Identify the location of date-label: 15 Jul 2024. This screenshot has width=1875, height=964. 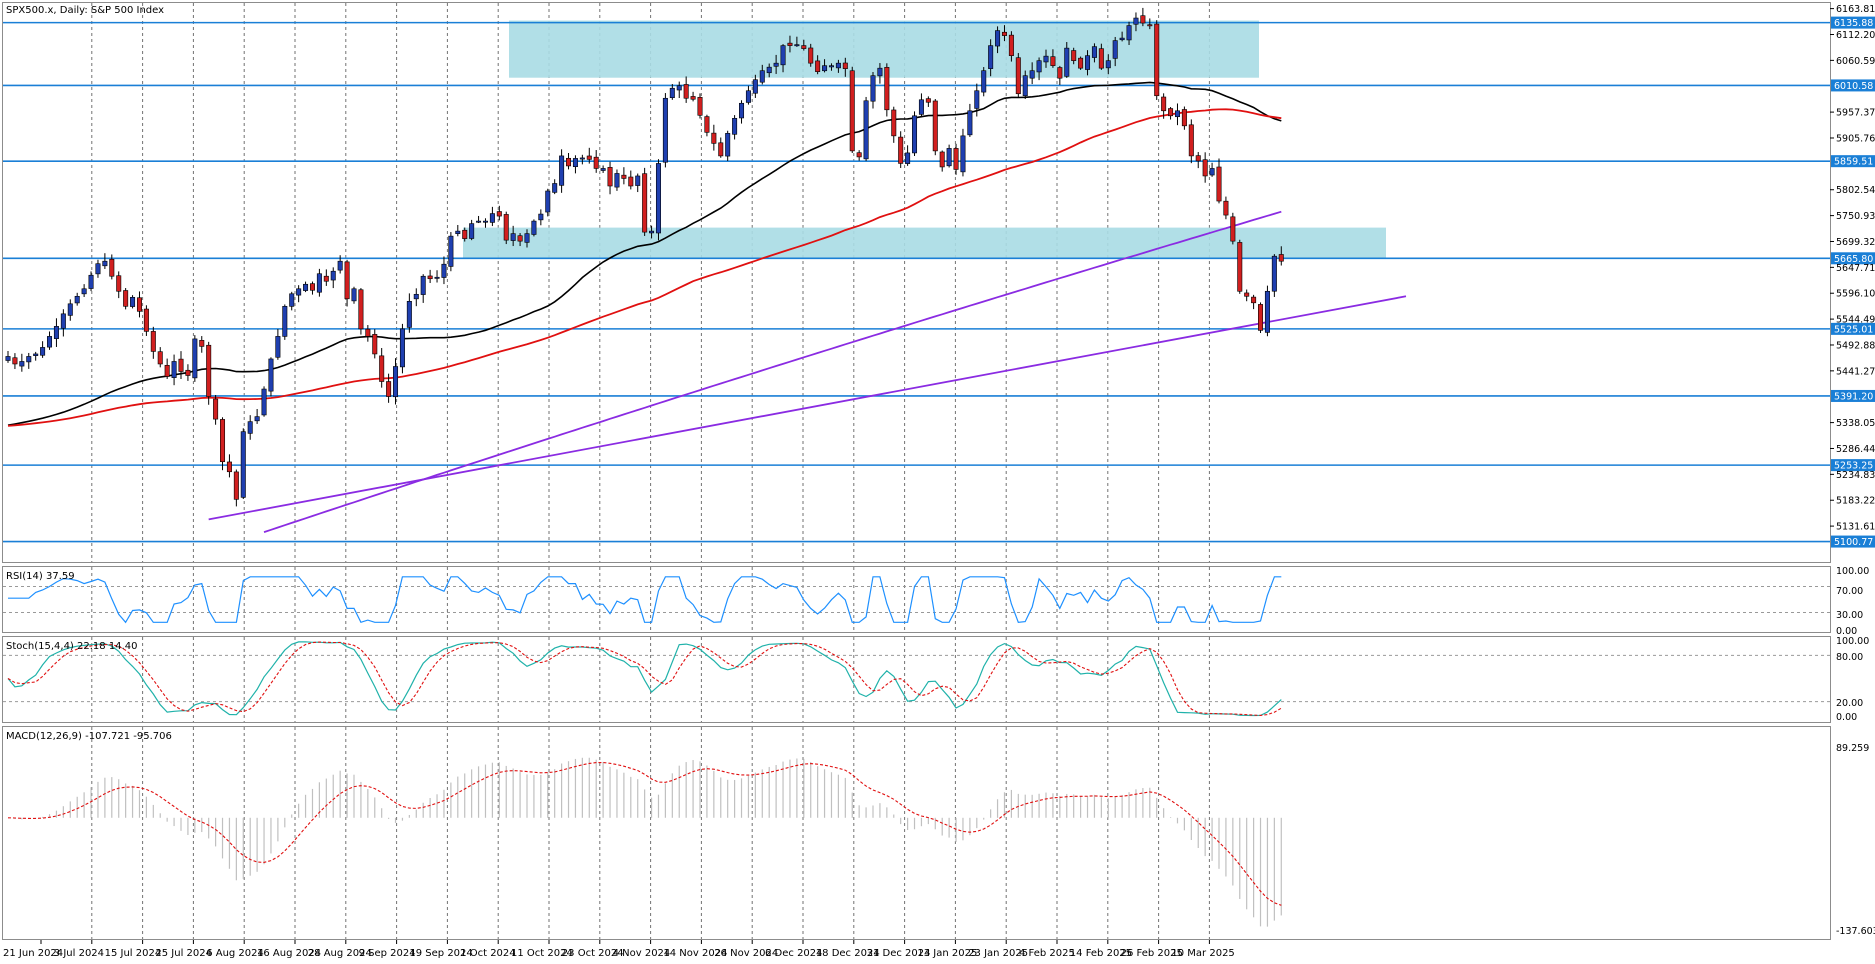
(133, 953).